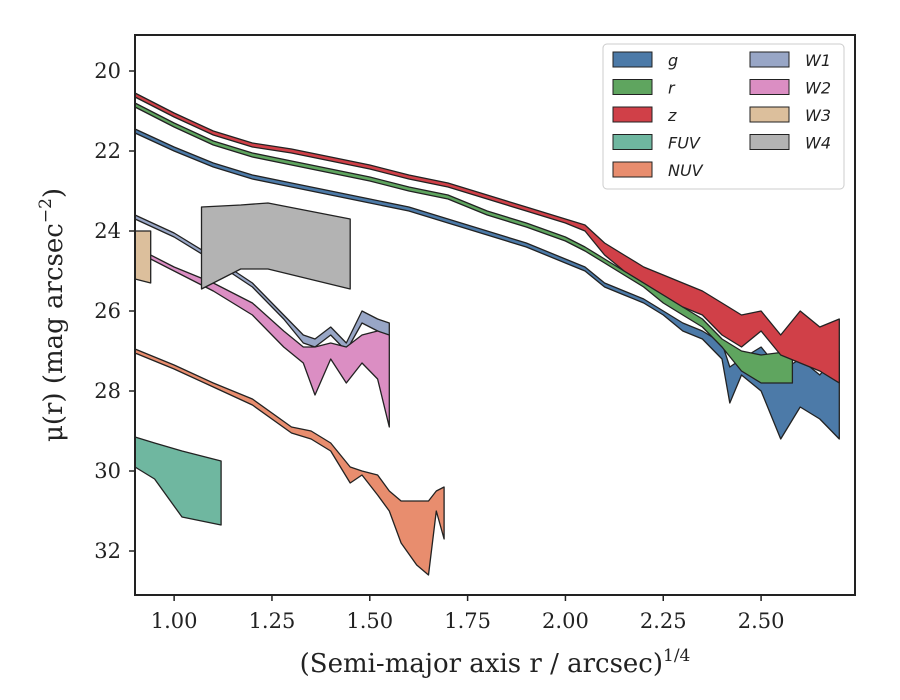  Describe the element at coordinates (663, 621) in the screenshot. I see `x-tick-label: 2.25` at that location.